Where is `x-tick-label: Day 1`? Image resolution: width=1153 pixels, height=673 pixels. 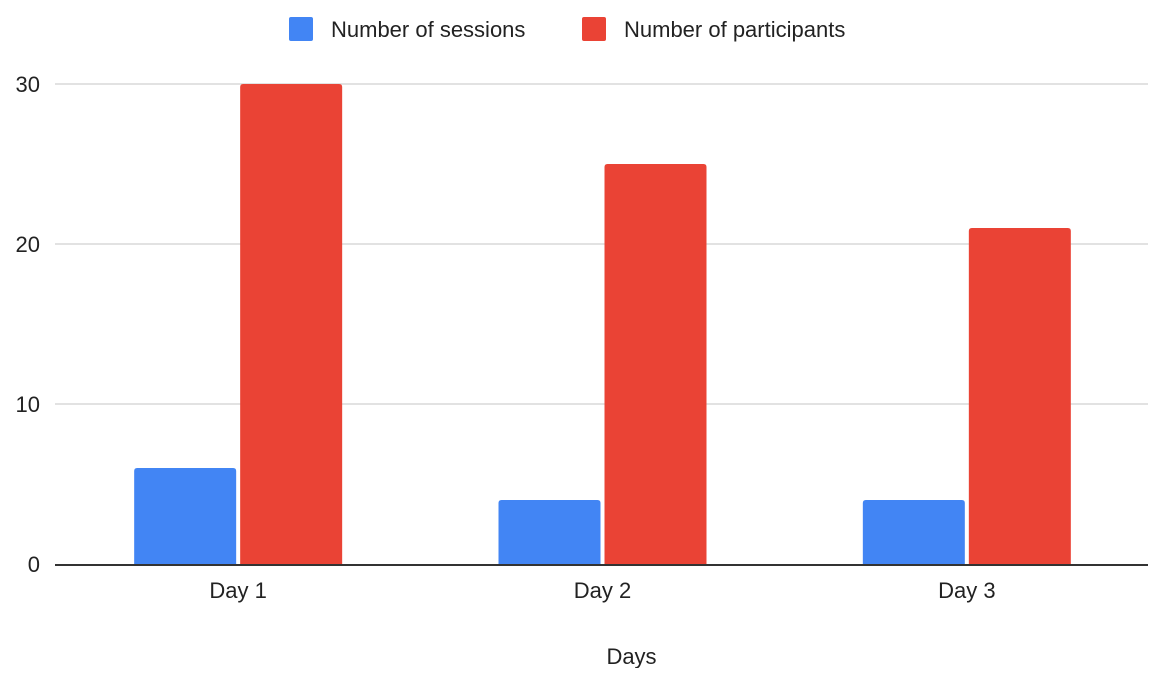
x-tick-label: Day 1 is located at coordinates (237, 590).